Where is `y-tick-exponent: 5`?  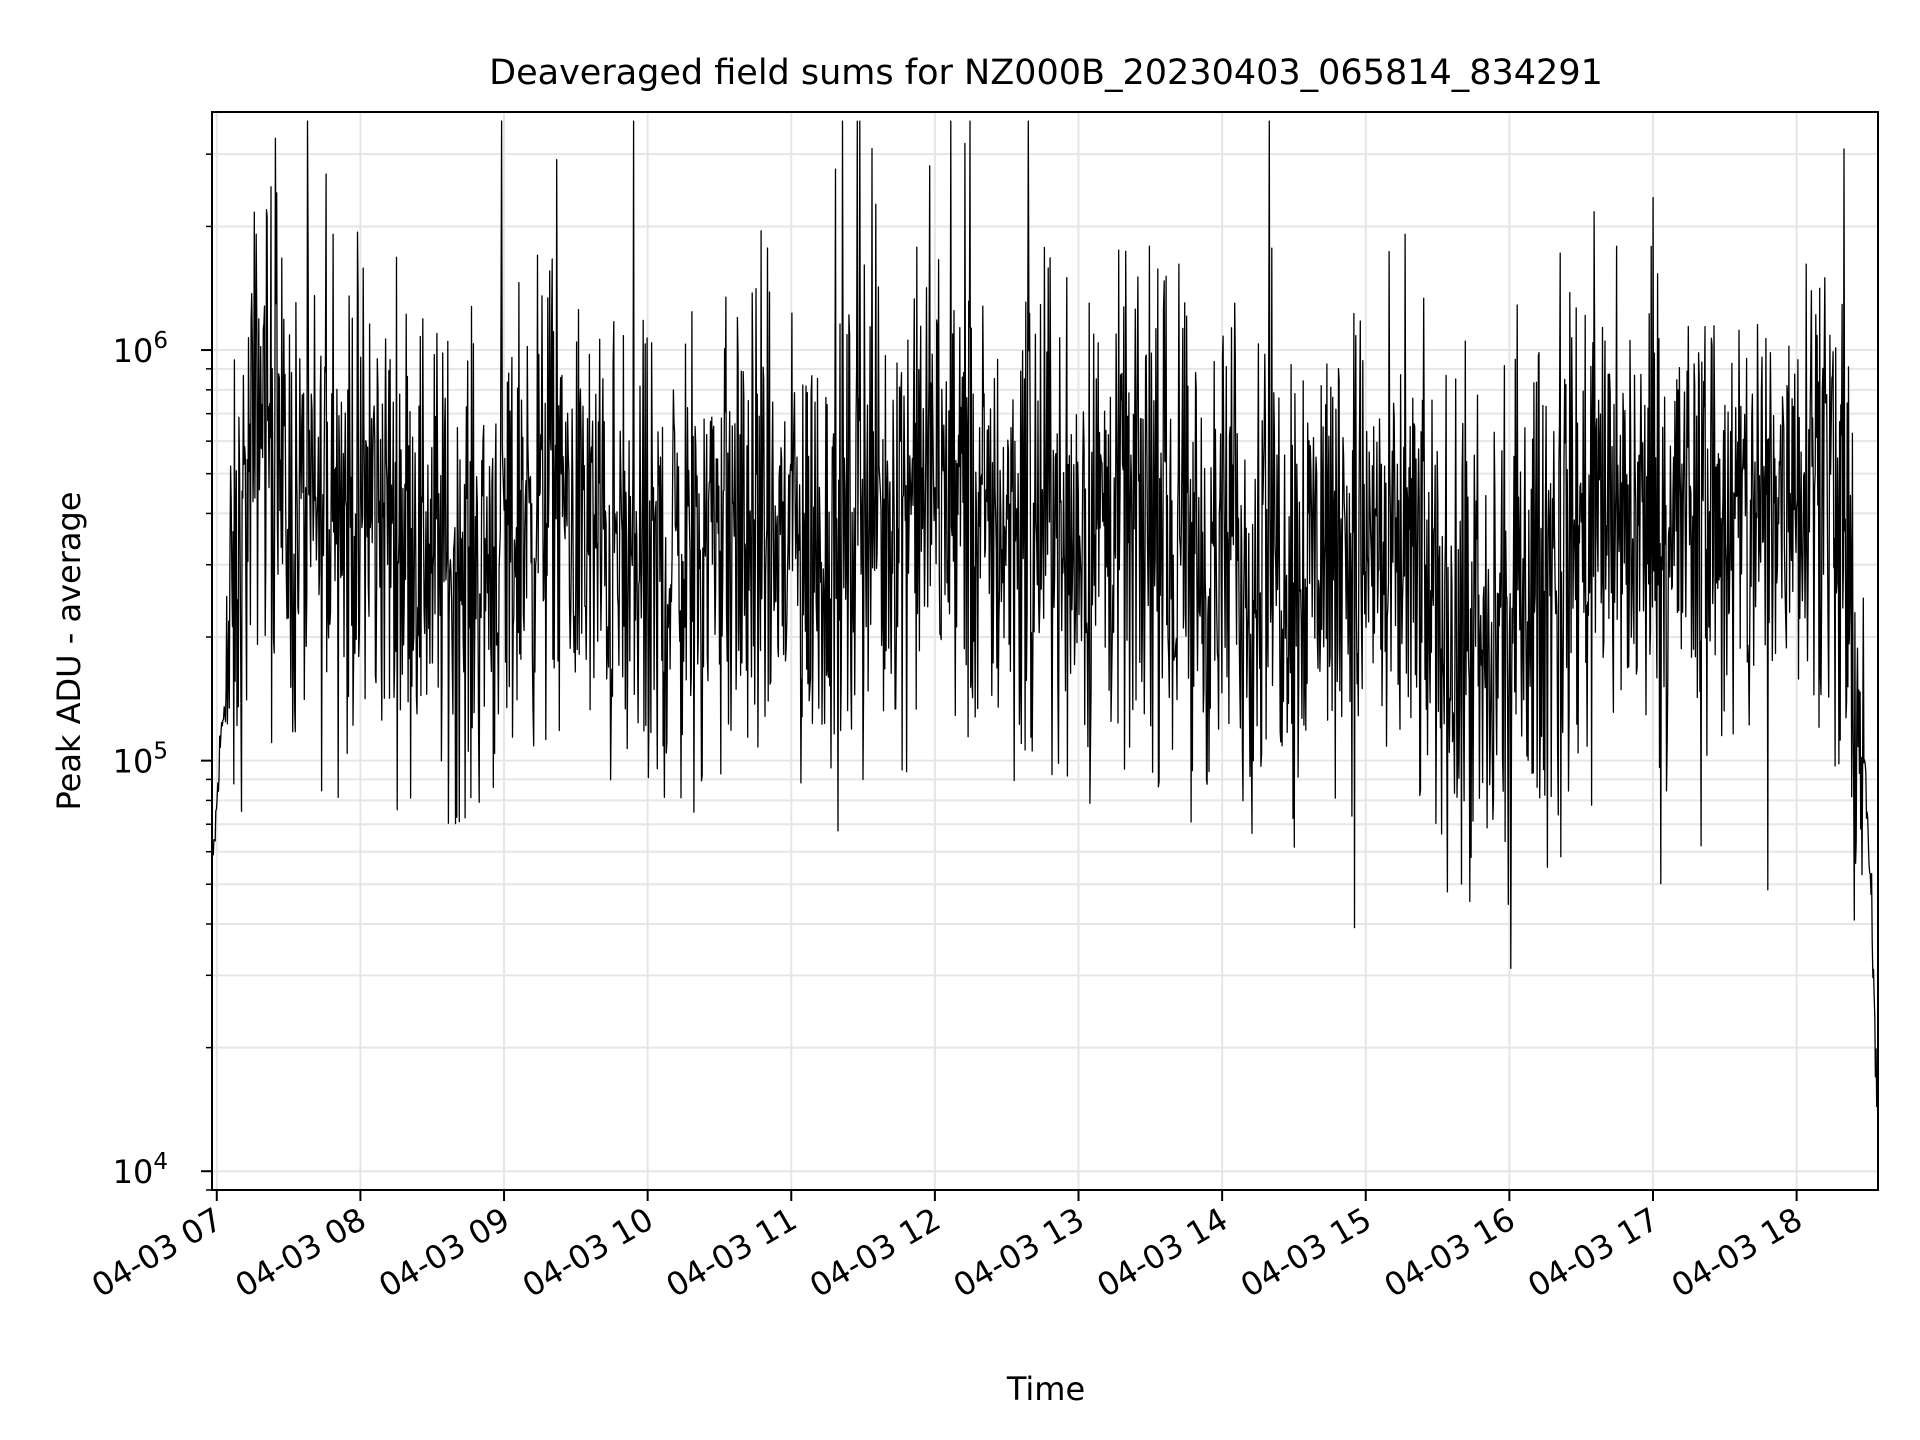
y-tick-exponent: 5 is located at coordinates (160, 752).